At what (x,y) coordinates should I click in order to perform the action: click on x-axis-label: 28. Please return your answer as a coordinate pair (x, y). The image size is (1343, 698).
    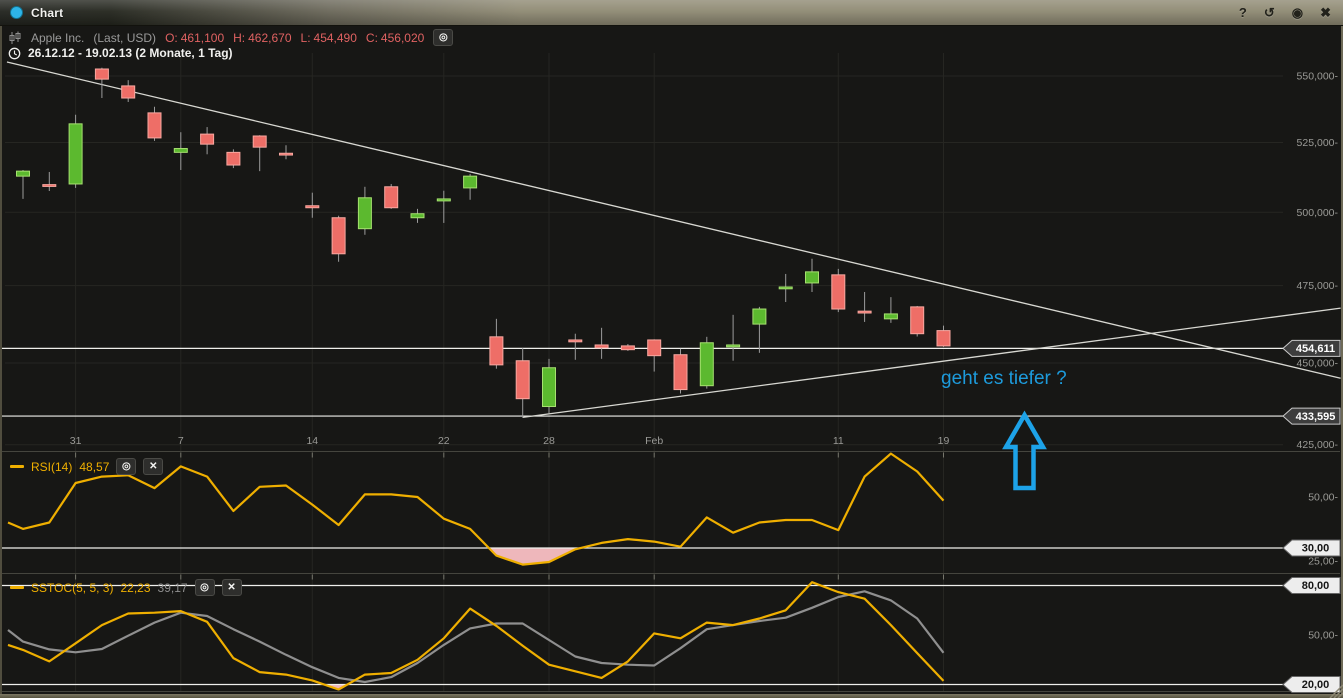
    Looking at the image, I should click on (549, 441).